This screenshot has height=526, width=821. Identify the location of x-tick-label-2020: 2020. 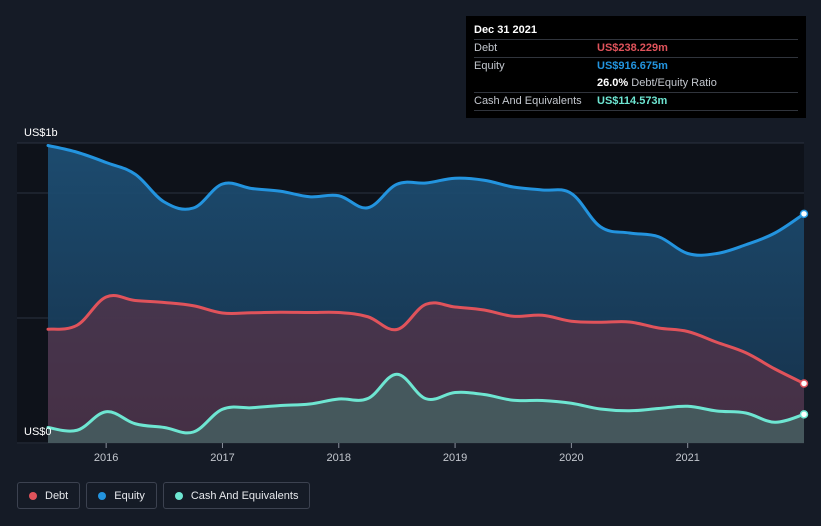
(571, 458).